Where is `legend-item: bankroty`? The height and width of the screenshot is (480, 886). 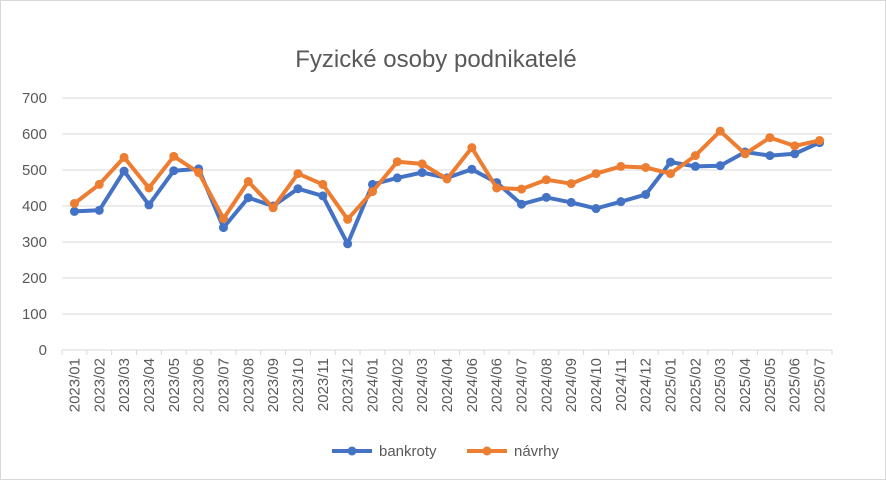
legend-item: bankroty is located at coordinates (384, 451).